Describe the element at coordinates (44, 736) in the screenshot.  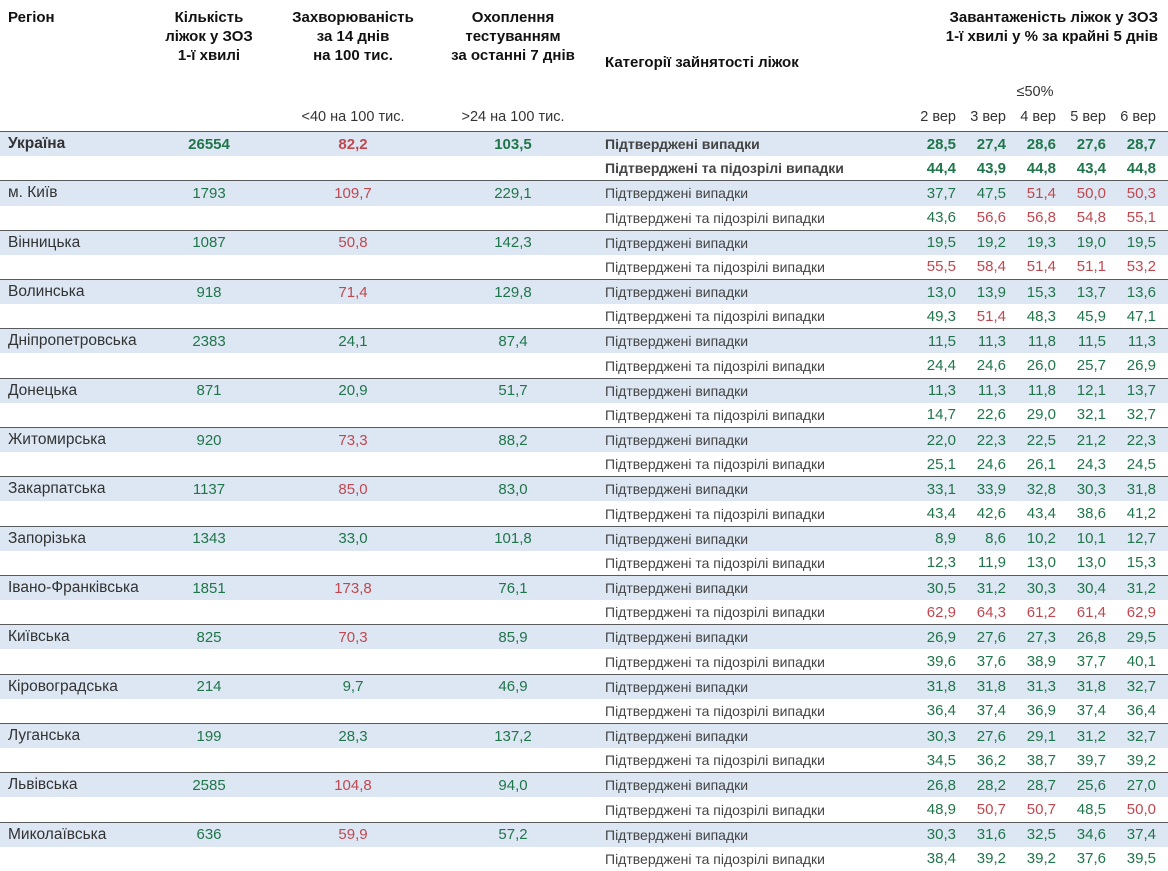
I see `region-name: Луганська` at that location.